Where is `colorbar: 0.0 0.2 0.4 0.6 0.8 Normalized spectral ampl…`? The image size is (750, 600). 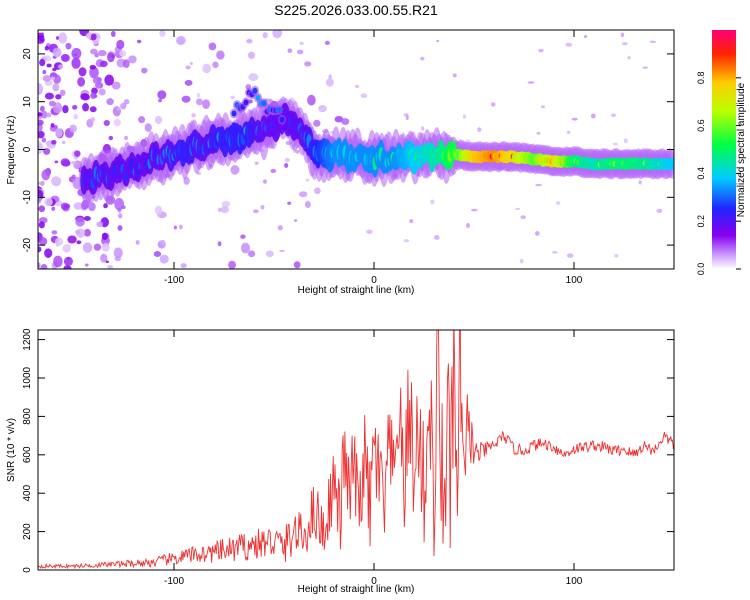 colorbar: 0.0 0.2 0.4 0.6 0.8 Normalized spectral ampl… is located at coordinates (721, 152).